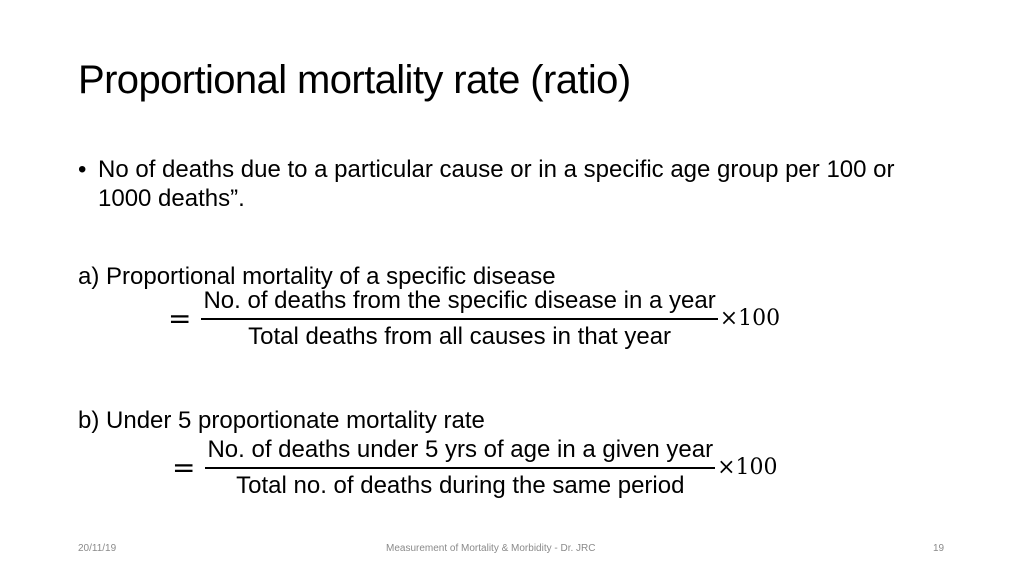 The height and width of the screenshot is (576, 1024). I want to click on formula-b-fraction-bar, so click(460, 468).